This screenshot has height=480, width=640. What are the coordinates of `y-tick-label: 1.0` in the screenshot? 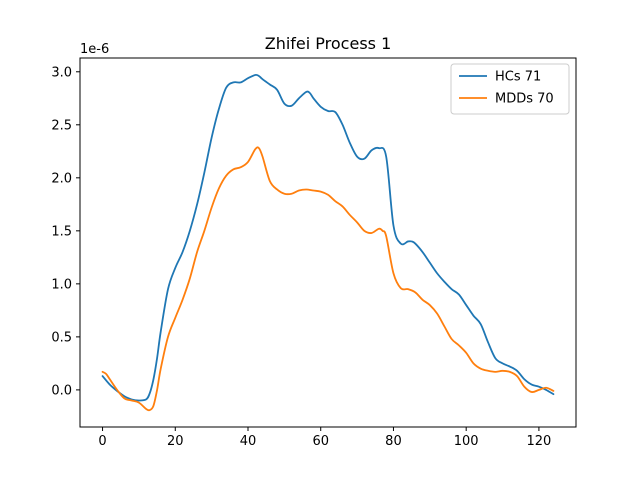 It's located at (61, 284).